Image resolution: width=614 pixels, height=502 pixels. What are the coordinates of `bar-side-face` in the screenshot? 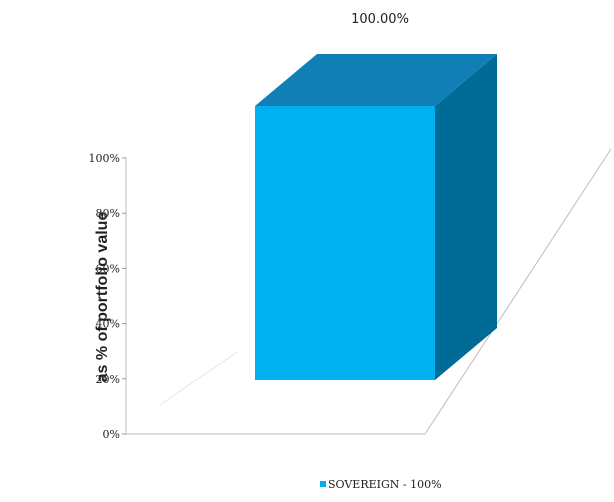 It's located at (466, 217).